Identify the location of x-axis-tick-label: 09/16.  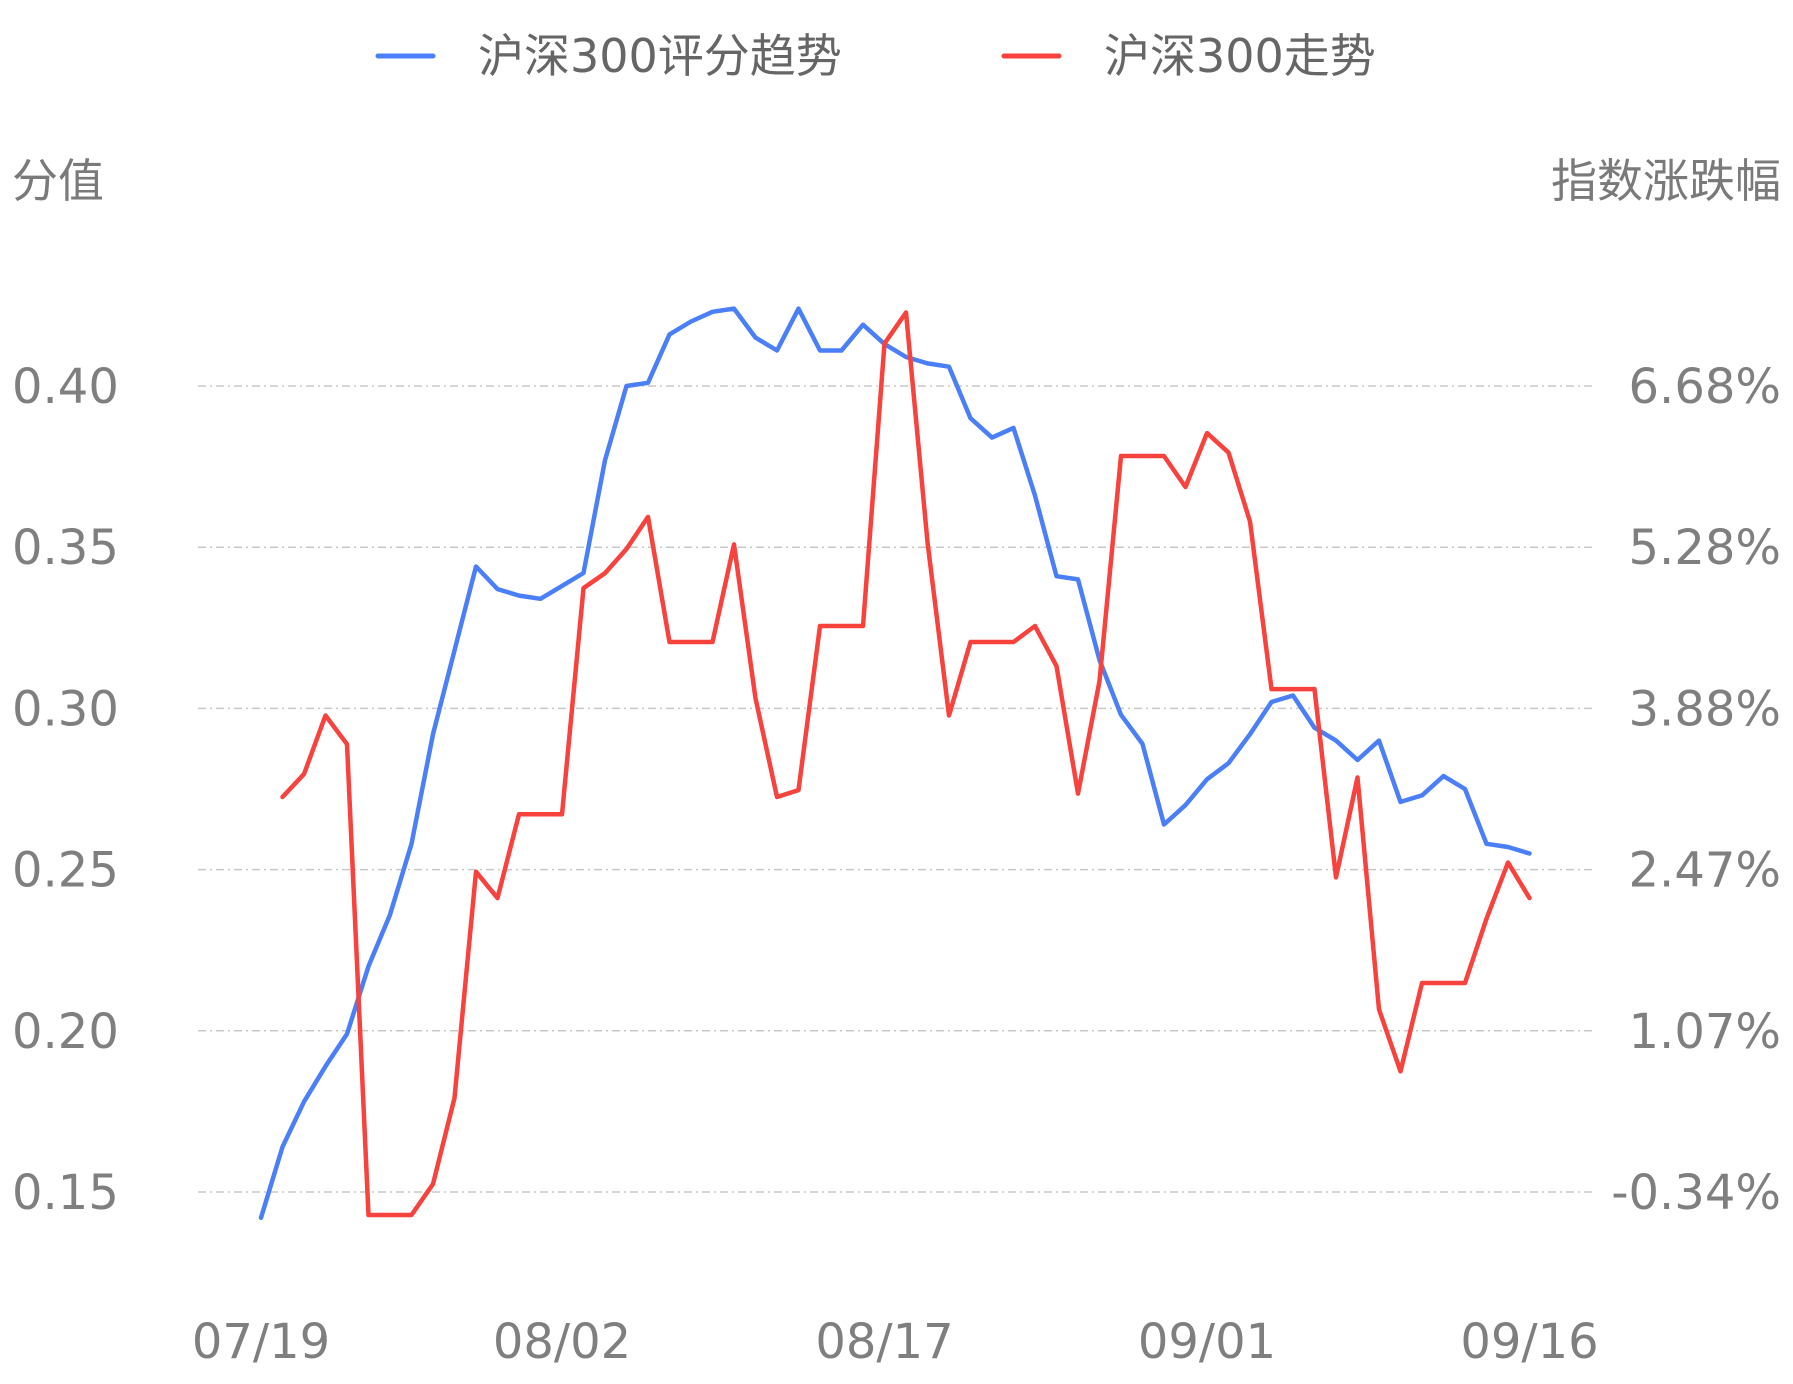
(1529, 1342).